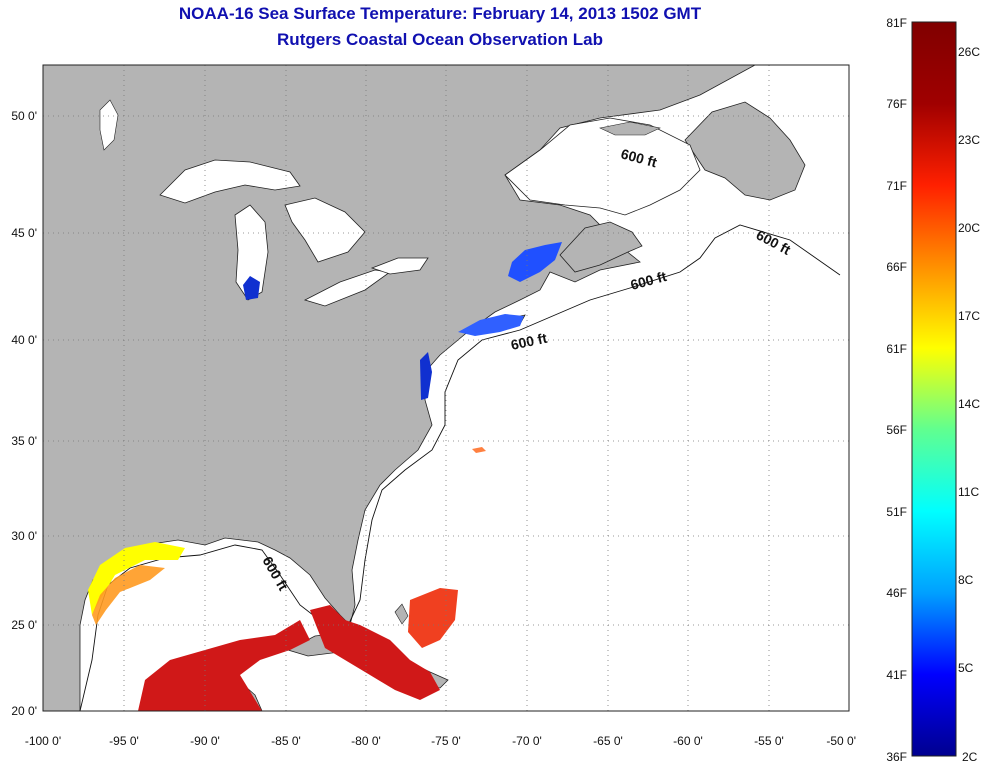 The image size is (984, 770). What do you see at coordinates (224, 665) in the screenshot?
I see `sst-patch-gulf-warm` at bounding box center [224, 665].